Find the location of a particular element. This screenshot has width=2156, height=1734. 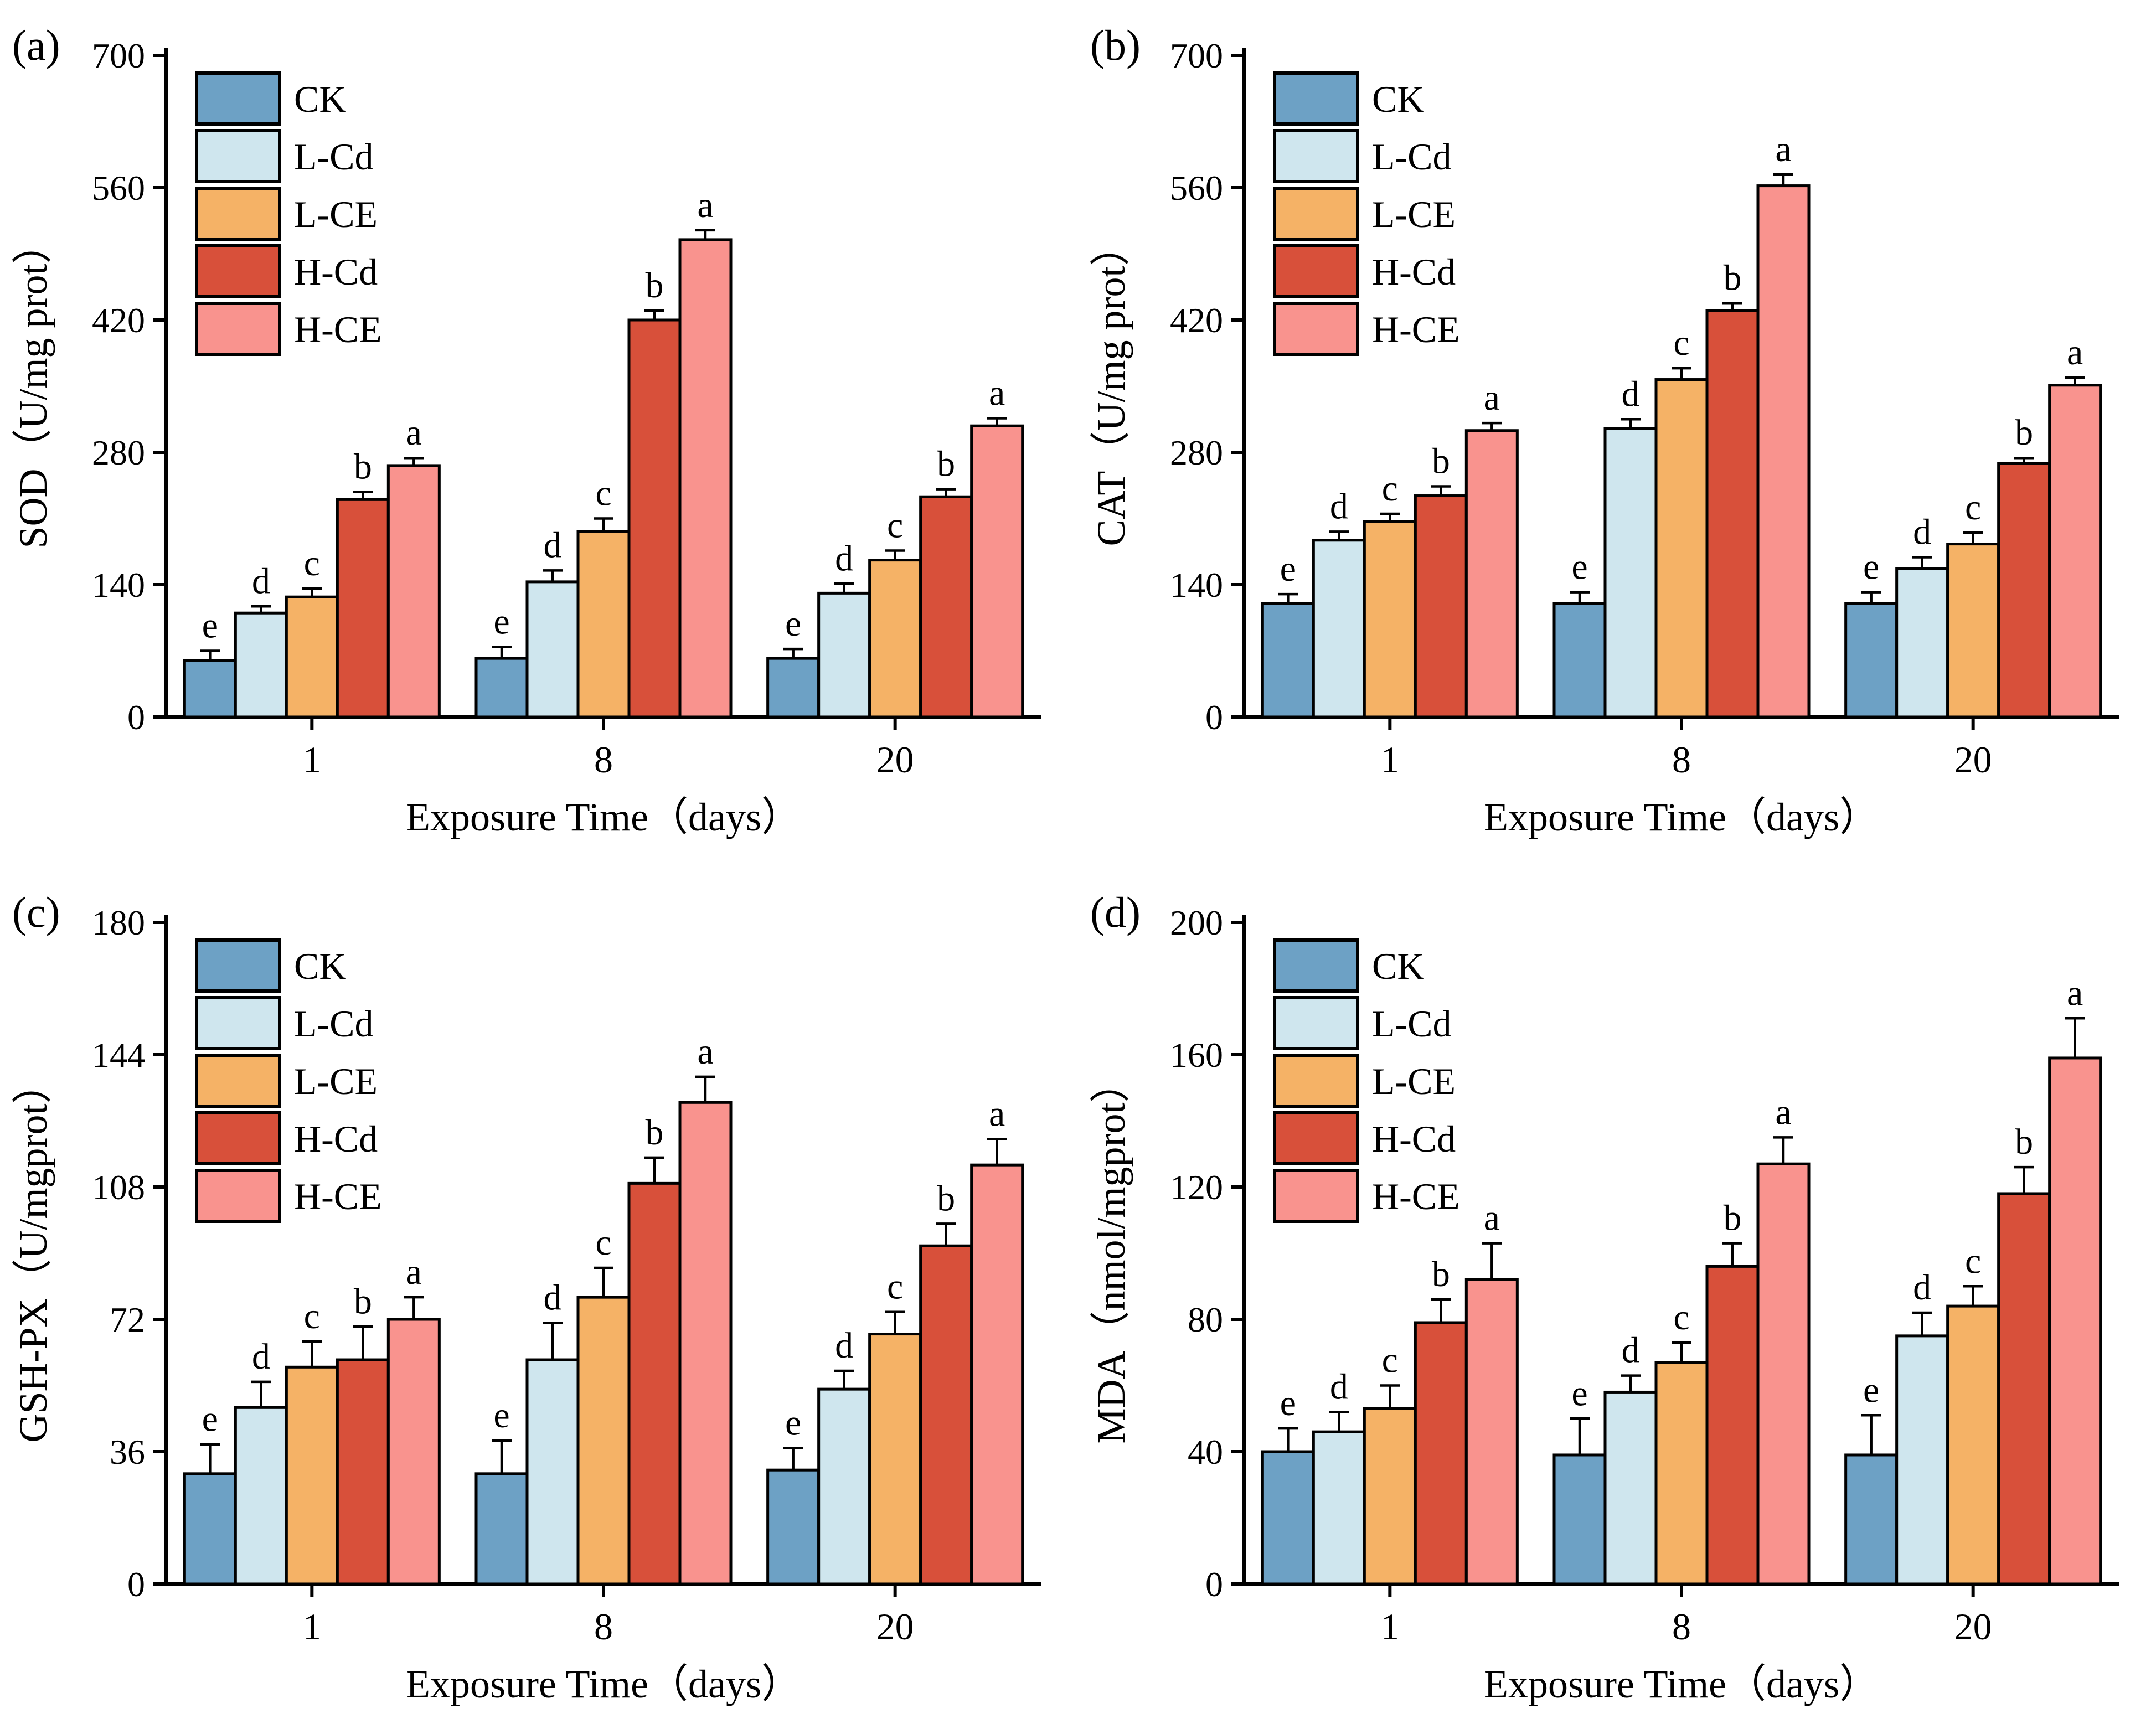

x-axis-title: Exposure Time（days） is located at coordinates (1681, 817).